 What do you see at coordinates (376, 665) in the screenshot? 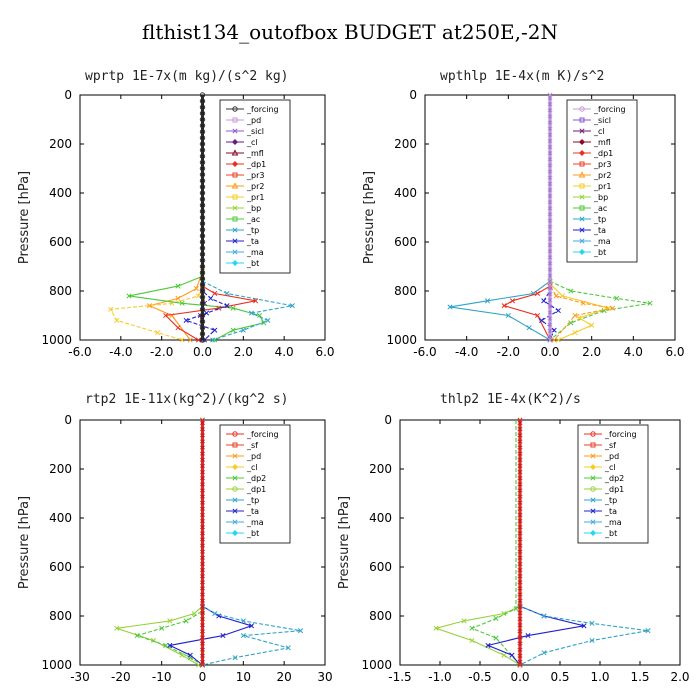
I see `y-tick-label: 1000` at bounding box center [376, 665].